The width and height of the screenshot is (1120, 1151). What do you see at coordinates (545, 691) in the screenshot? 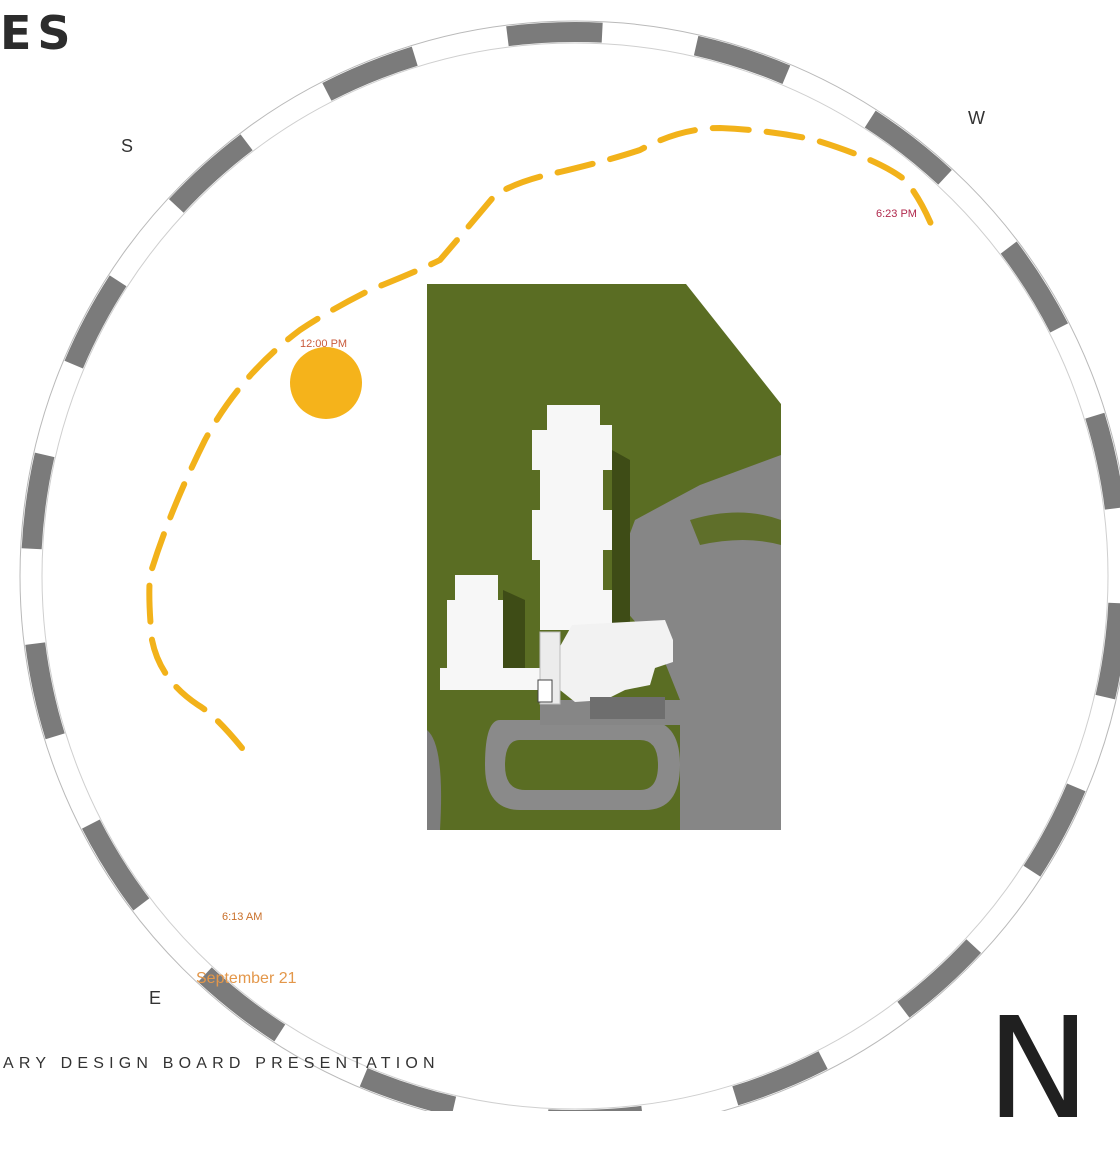
I see `elevator-core` at bounding box center [545, 691].